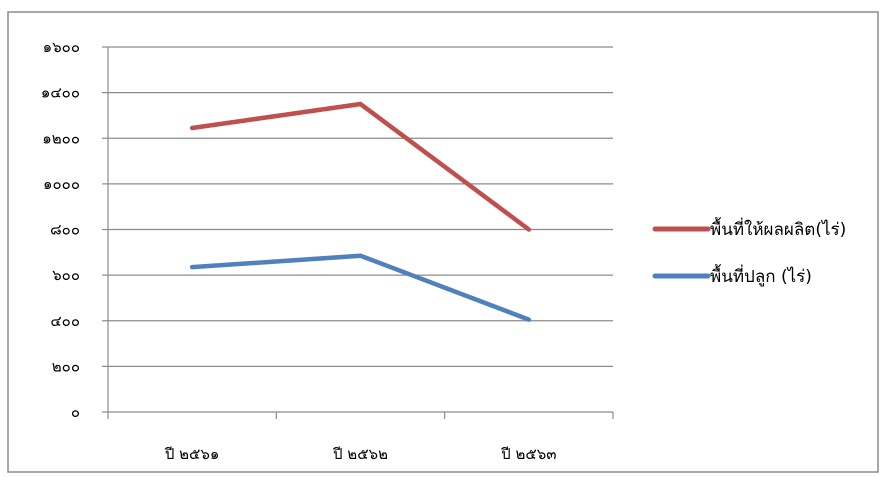  I want to click on y-tick-label: ๘๐๐, so click(65, 230).